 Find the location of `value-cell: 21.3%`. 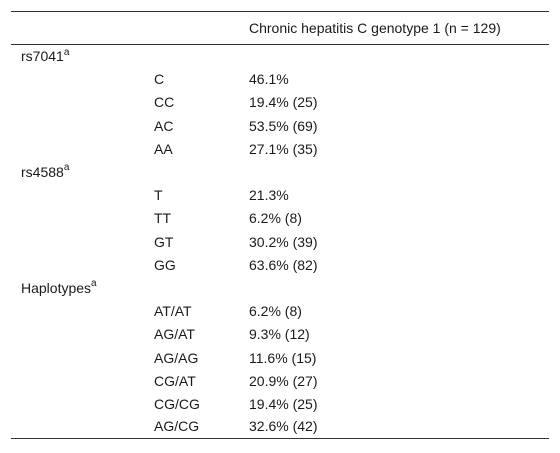

value-cell: 21.3% is located at coordinates (269, 195).